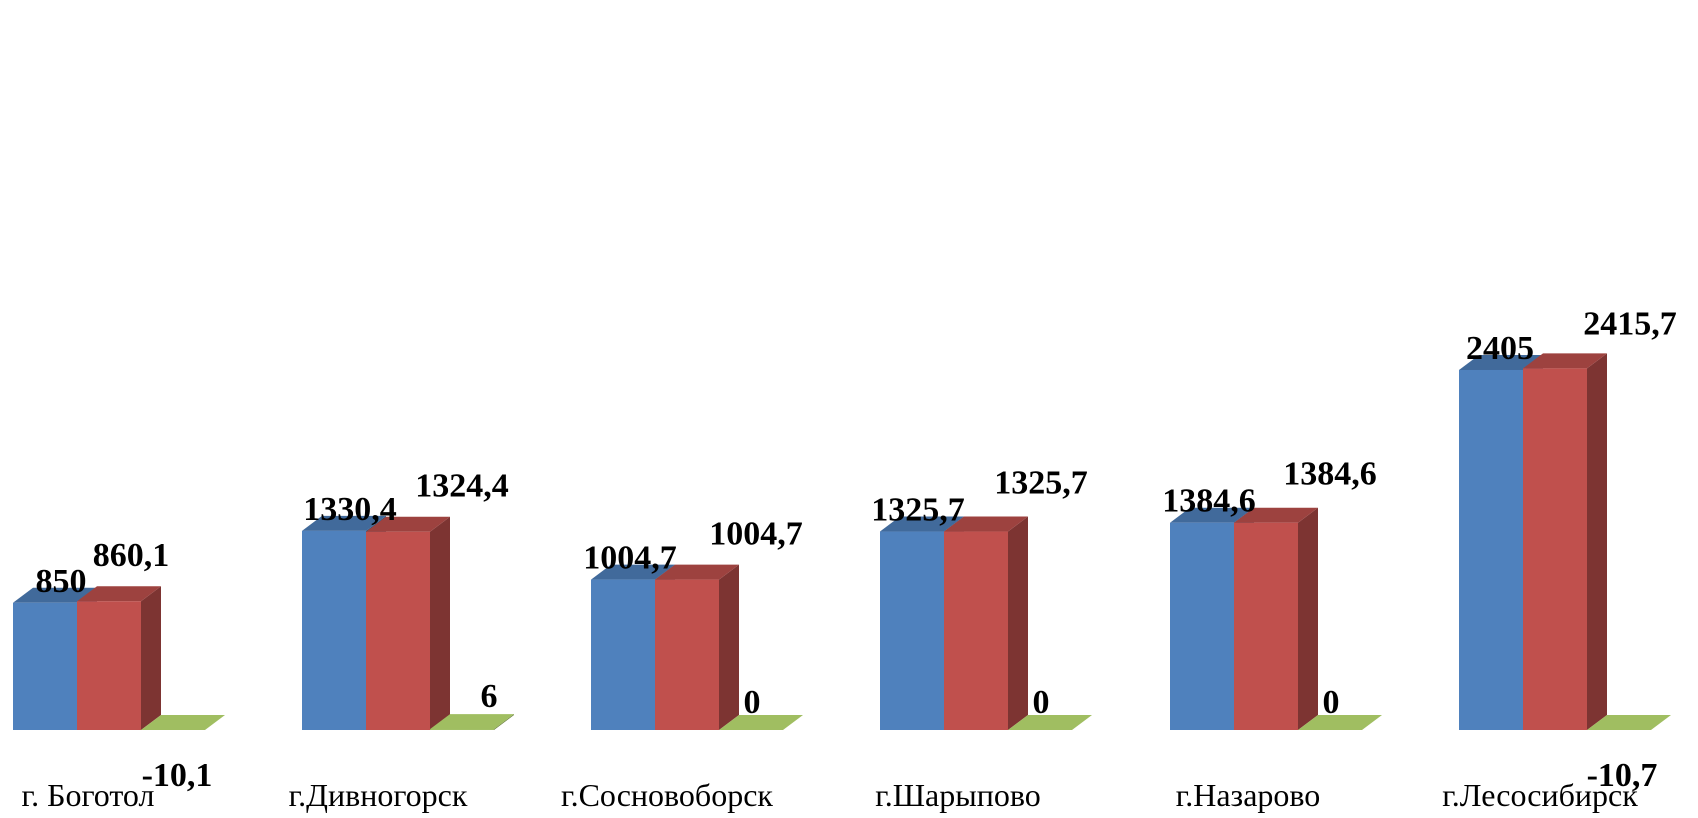 The width and height of the screenshot is (1698, 818). I want to click on category-label-5: г.Лесосибирск, so click(1540, 795).